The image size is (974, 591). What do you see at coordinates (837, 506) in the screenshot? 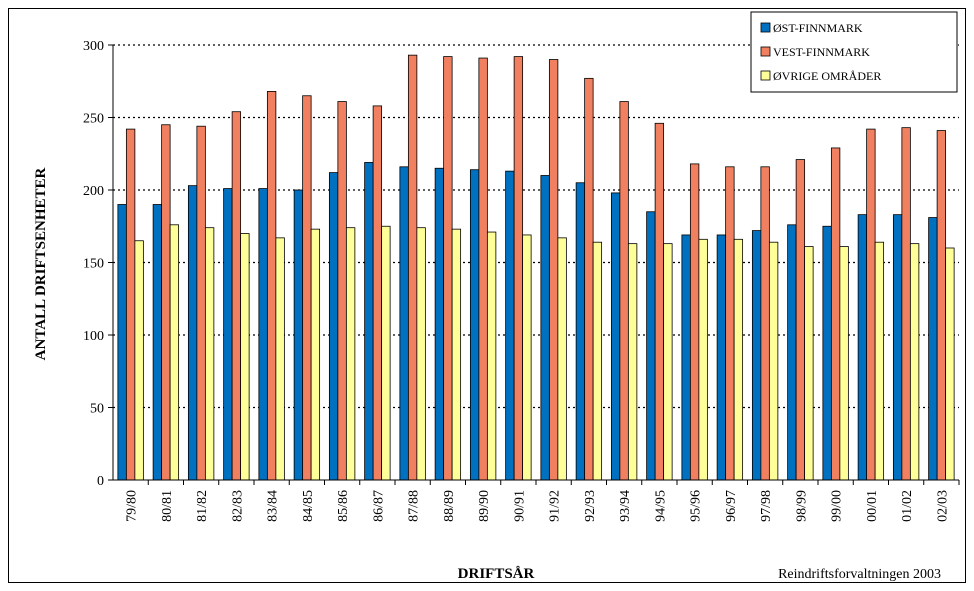
I see `x-tick-label: 99/00` at bounding box center [837, 506].